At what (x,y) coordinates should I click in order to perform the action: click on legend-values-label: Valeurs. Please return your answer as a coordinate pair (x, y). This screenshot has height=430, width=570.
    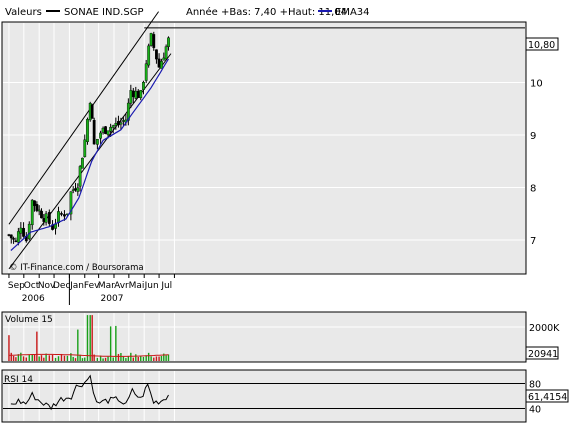
    Looking at the image, I should click on (23, 12).